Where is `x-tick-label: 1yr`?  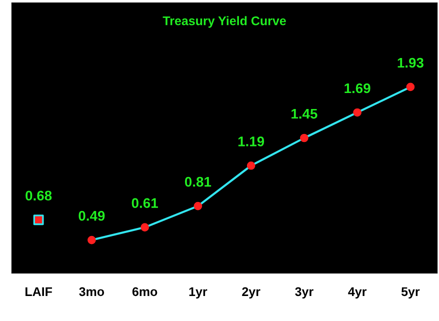
x-tick-label: 1yr is located at coordinates (198, 293).